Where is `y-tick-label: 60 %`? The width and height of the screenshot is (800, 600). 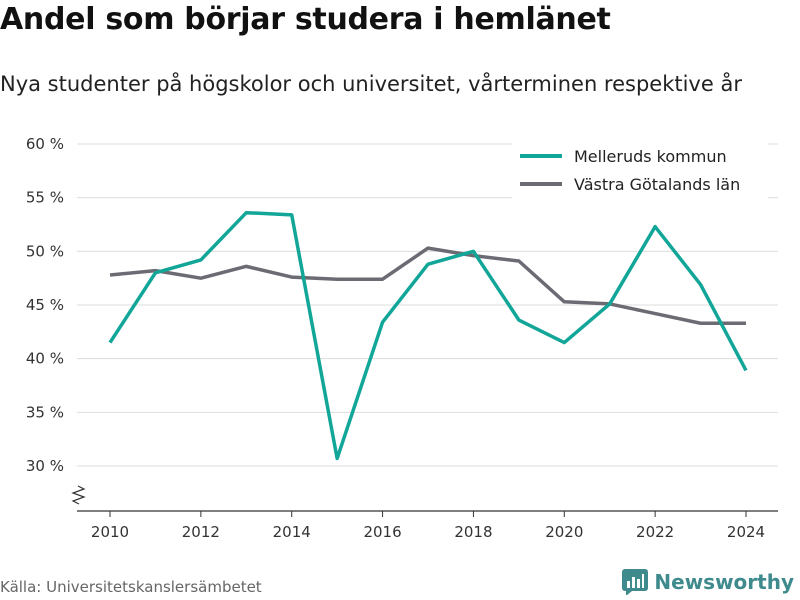 y-tick-label: 60 % is located at coordinates (45, 144).